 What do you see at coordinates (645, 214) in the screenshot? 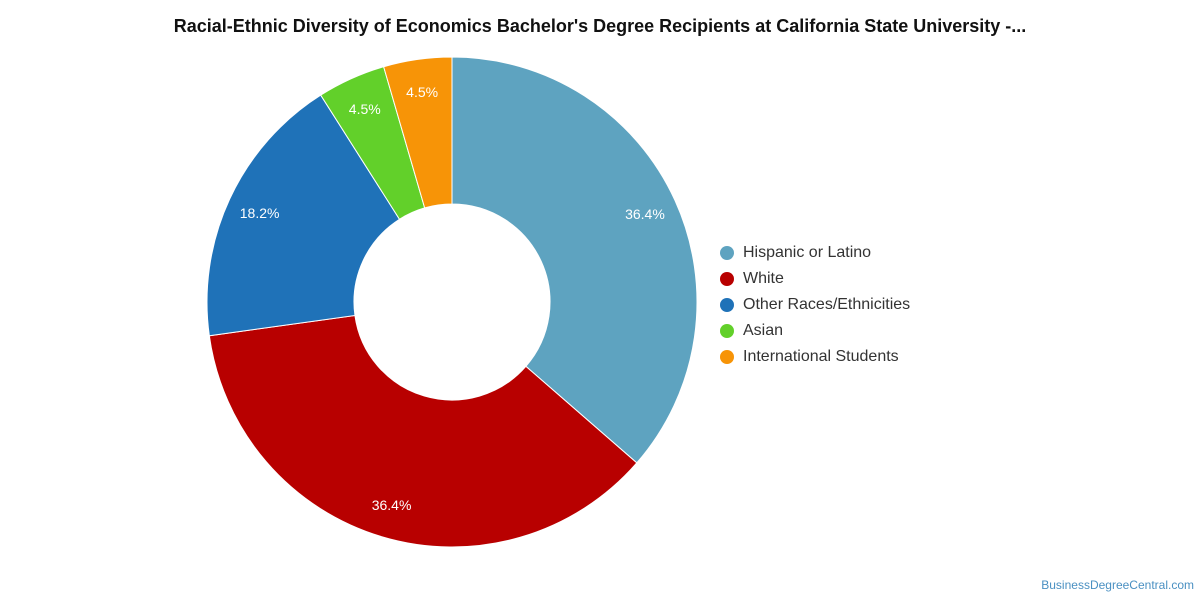
I see `data-label-hispanic-or-latino: 36.4%` at bounding box center [645, 214].